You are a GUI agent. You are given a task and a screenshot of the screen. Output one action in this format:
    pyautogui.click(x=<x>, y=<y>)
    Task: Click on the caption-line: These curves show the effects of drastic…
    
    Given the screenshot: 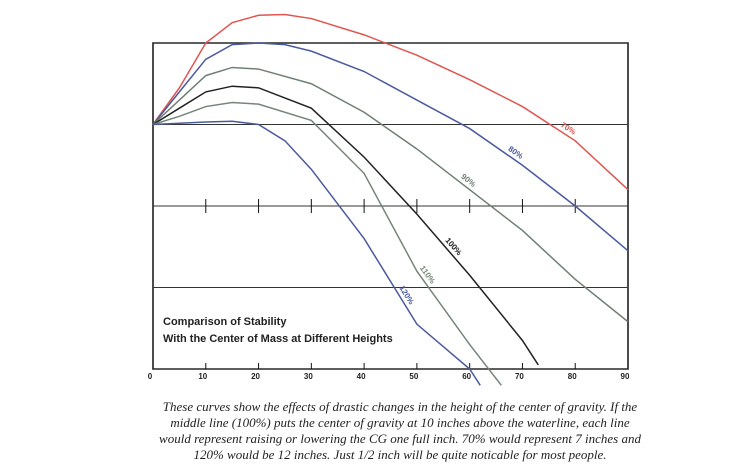 What is the action you would take?
    pyautogui.click(x=400, y=406)
    